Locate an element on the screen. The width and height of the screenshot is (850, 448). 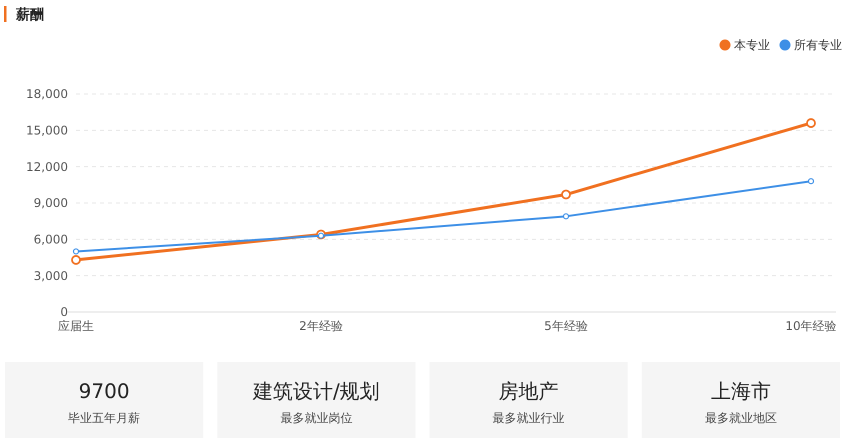
text: 上海市 is located at coordinates (740, 391).